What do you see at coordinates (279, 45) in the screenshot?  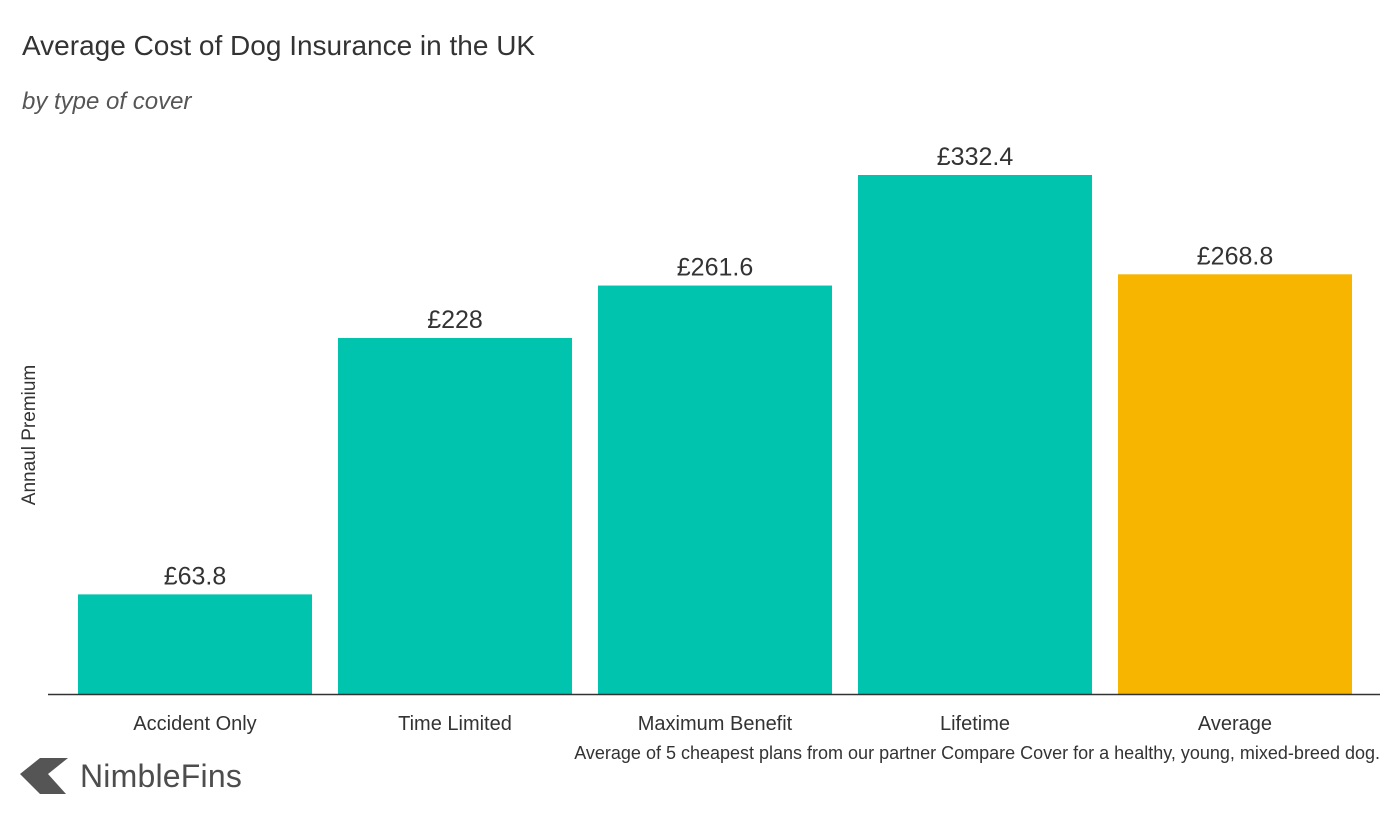 I see `chart-title: Average Cost of Dog Insurance in the UK` at bounding box center [279, 45].